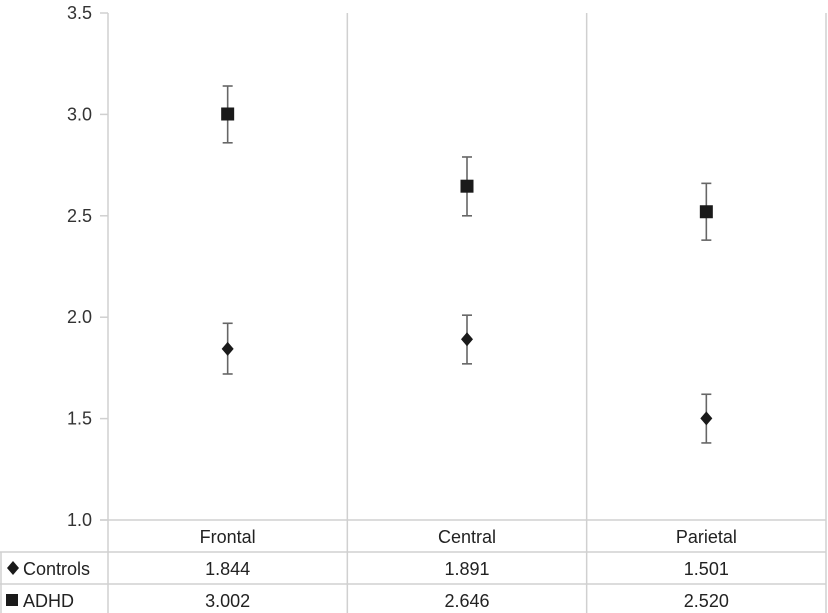 The width and height of the screenshot is (828, 613). I want to click on y-tick-label: 3.0, so click(79, 114).